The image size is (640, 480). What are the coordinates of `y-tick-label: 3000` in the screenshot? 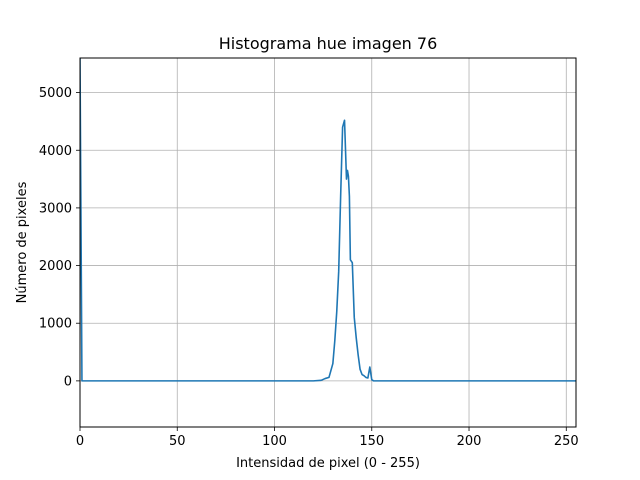 It's located at (55, 208).